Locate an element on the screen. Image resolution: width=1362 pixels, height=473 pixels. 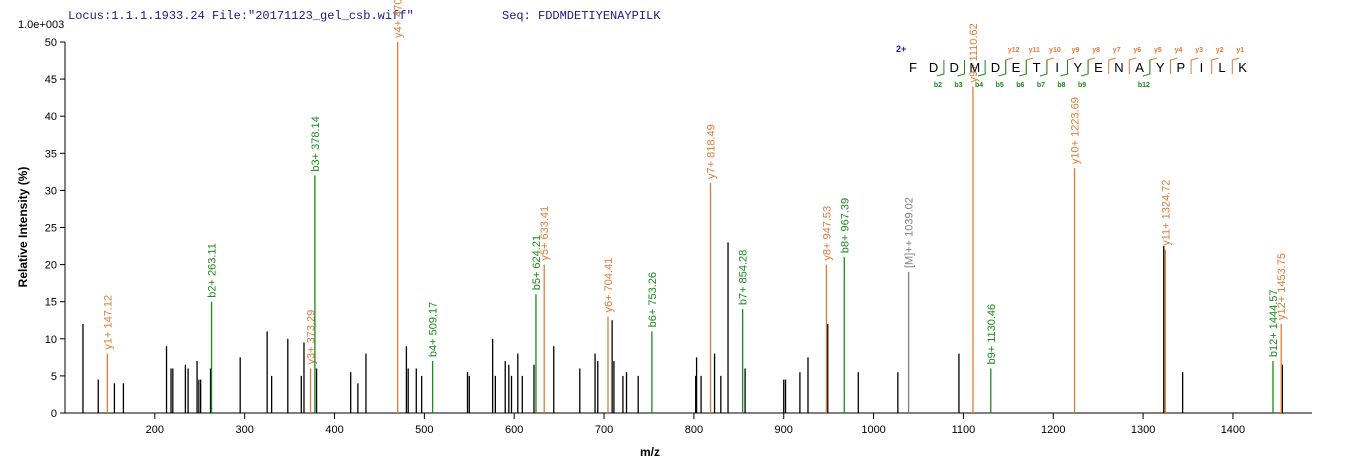
b-ion-label: b12 is located at coordinates (1144, 85).